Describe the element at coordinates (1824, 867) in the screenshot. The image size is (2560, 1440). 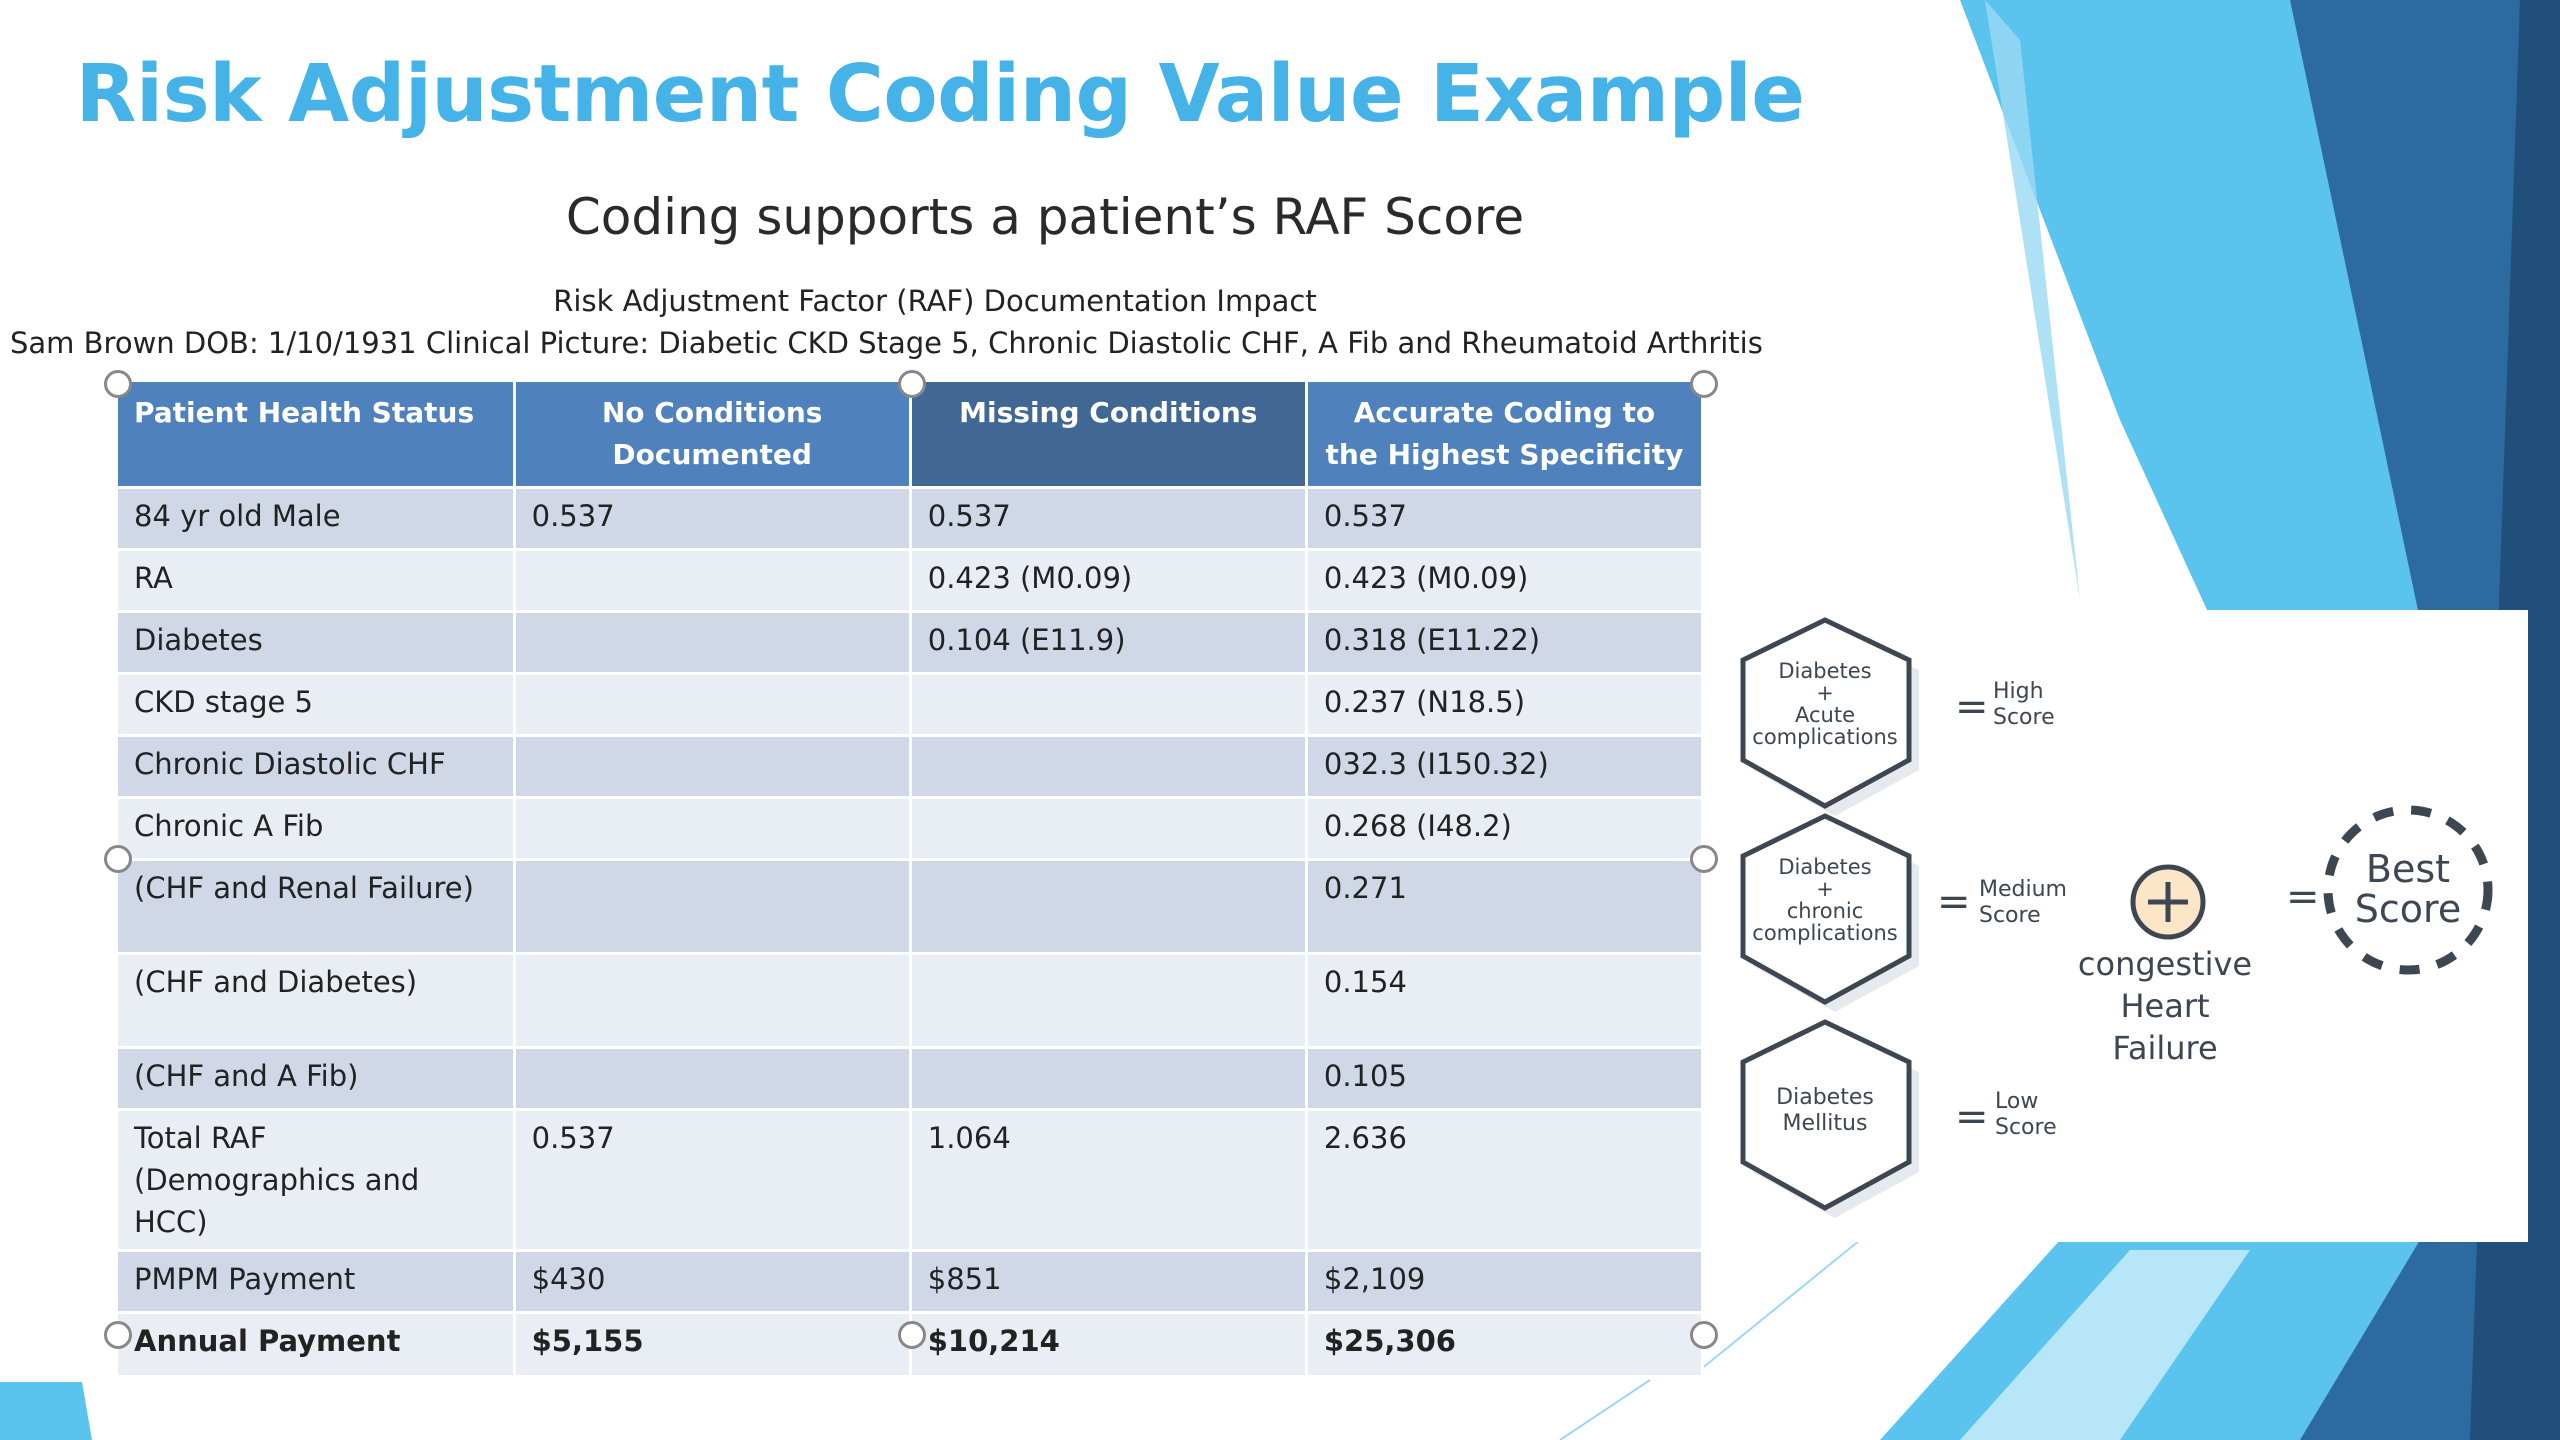
I see `hex2-line-1: Diabetes` at that location.